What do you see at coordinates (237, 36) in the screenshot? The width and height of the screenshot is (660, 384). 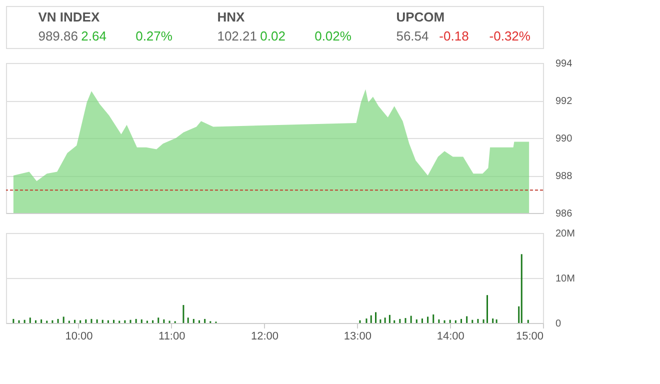 I see `text: 102.21` at bounding box center [237, 36].